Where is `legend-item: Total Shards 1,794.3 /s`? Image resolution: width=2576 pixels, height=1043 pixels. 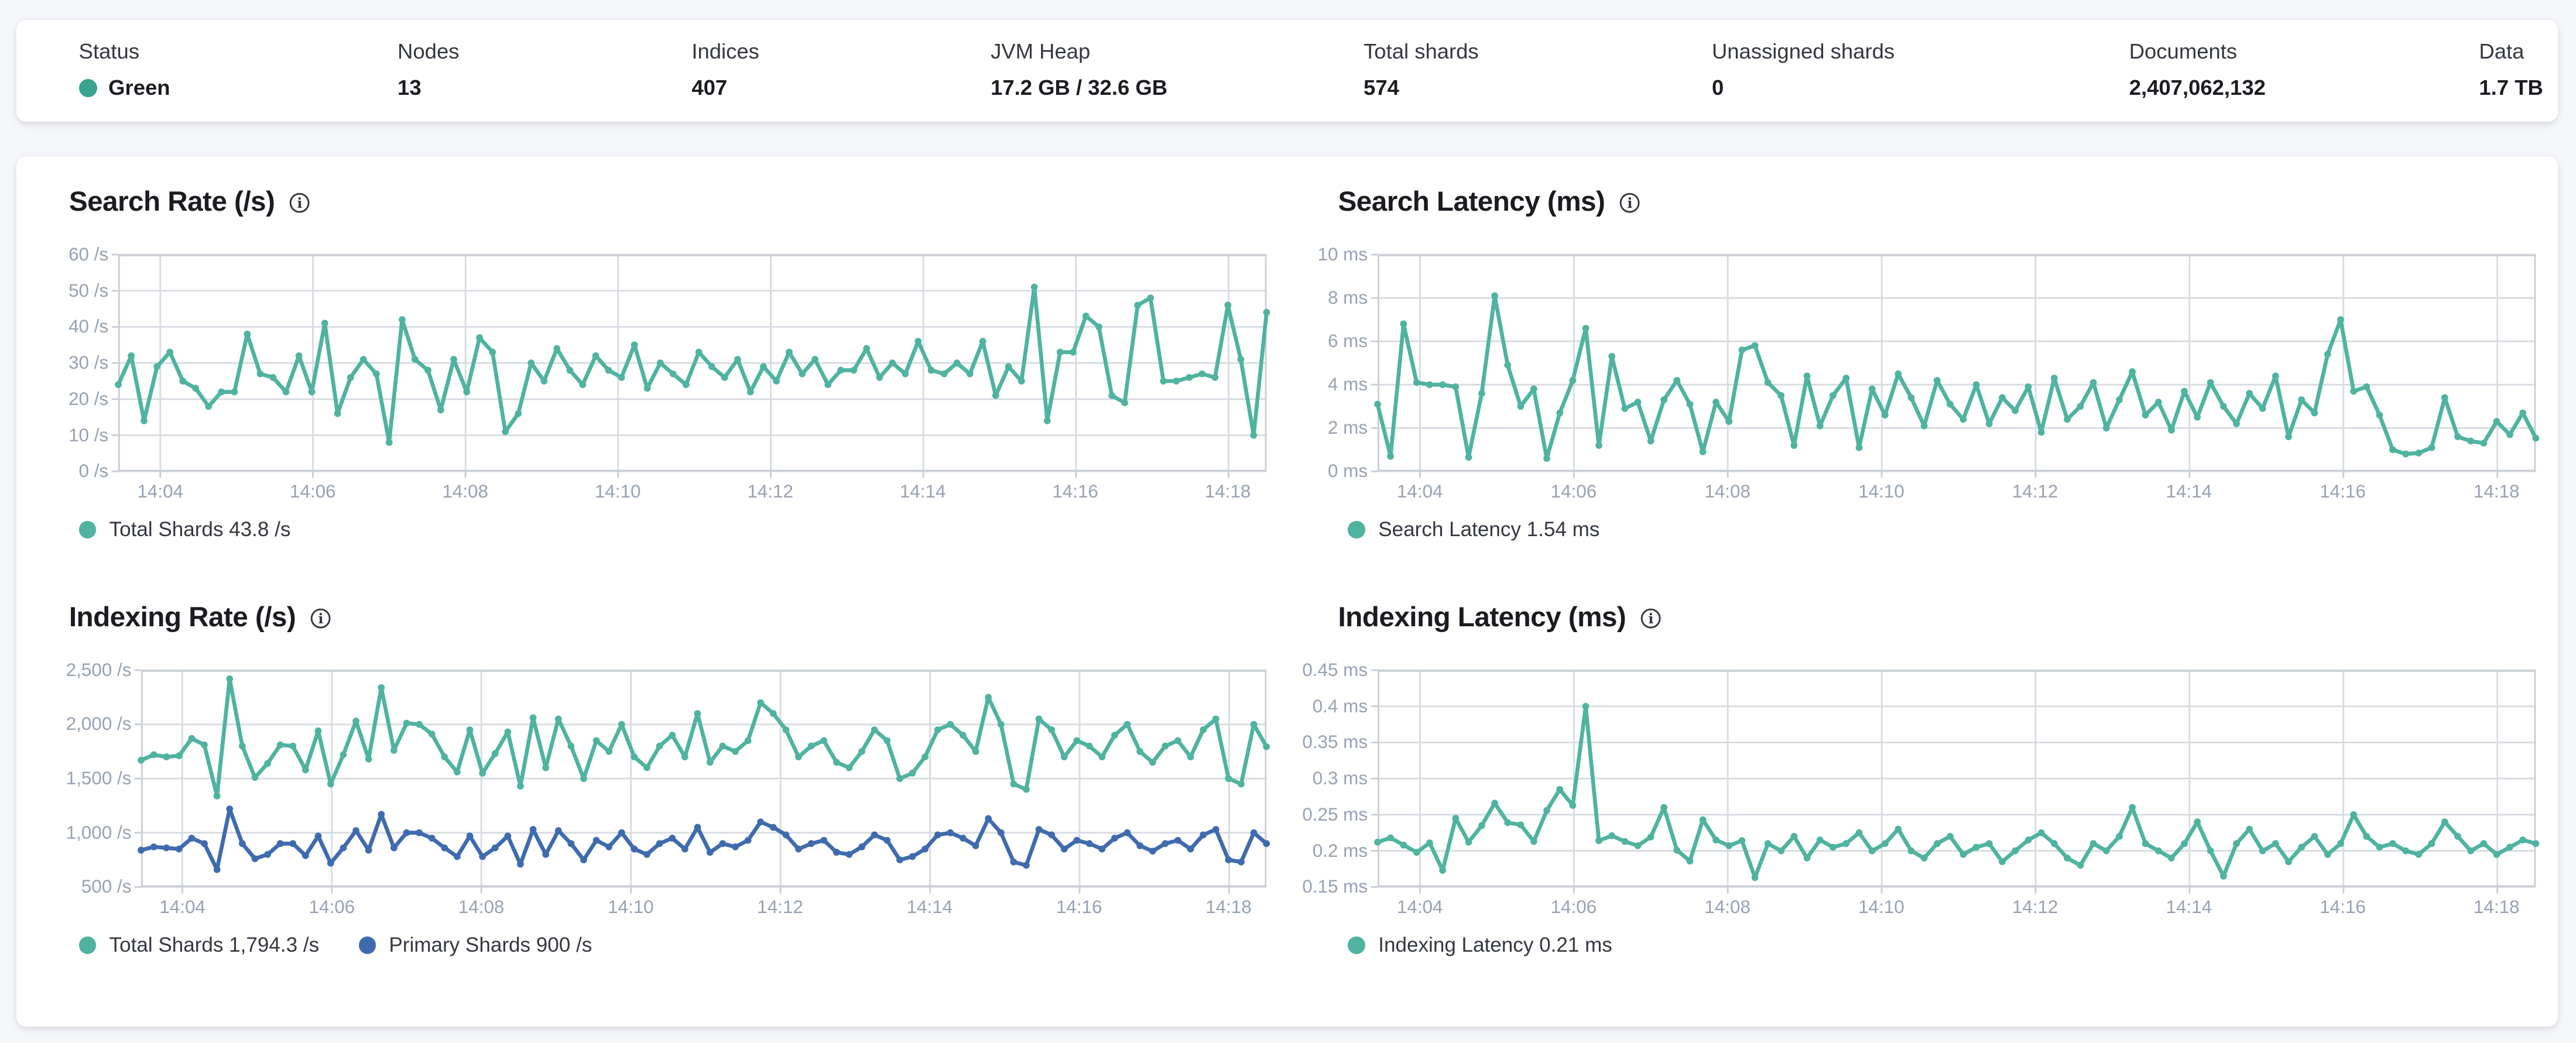 legend-item: Total Shards 1,794.3 /s is located at coordinates (199, 945).